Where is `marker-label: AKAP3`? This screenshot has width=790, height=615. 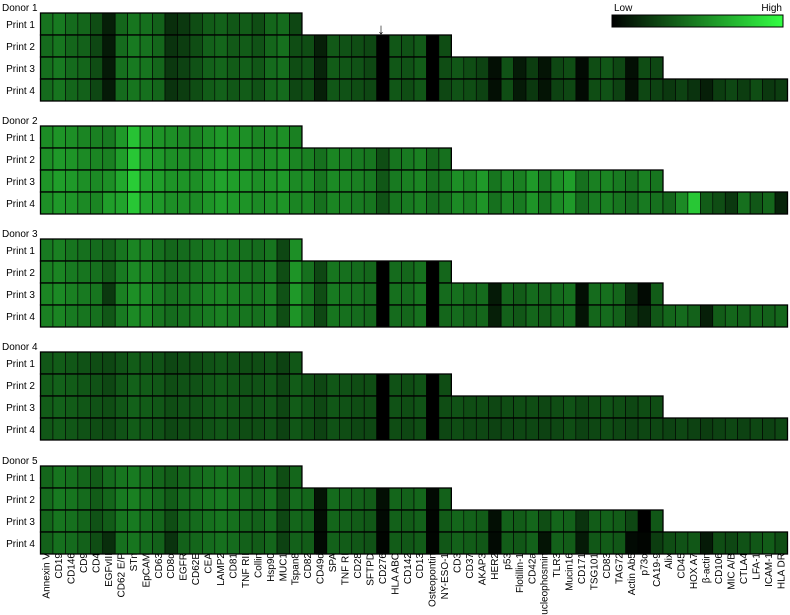
marker-label: AKAP3 is located at coordinates (482, 569).